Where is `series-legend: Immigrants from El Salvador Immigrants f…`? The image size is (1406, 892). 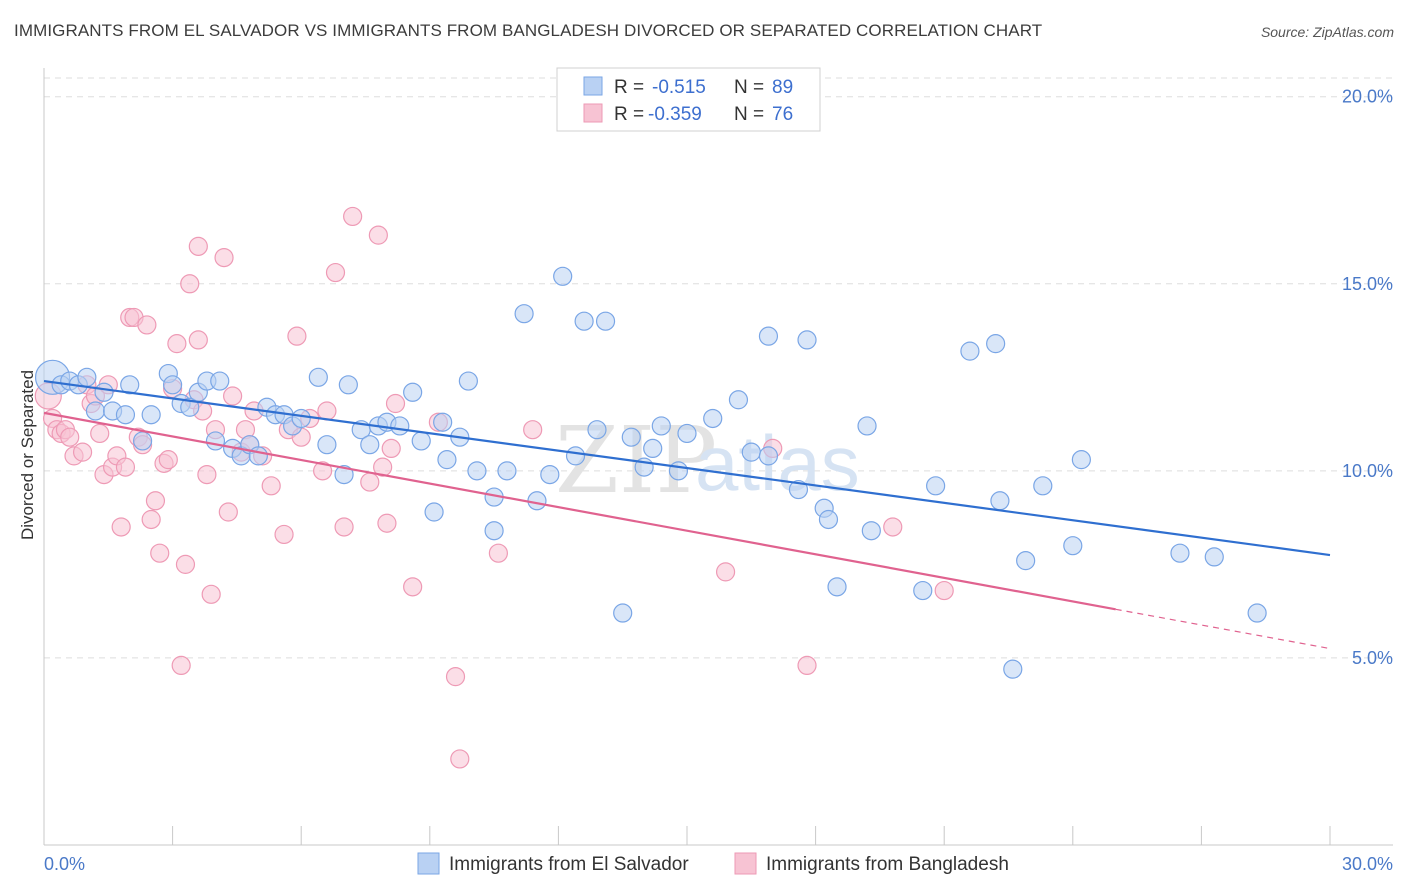
series-legend: Immigrants from El Salvador Immigrants f… is located at coordinates (713, 863).